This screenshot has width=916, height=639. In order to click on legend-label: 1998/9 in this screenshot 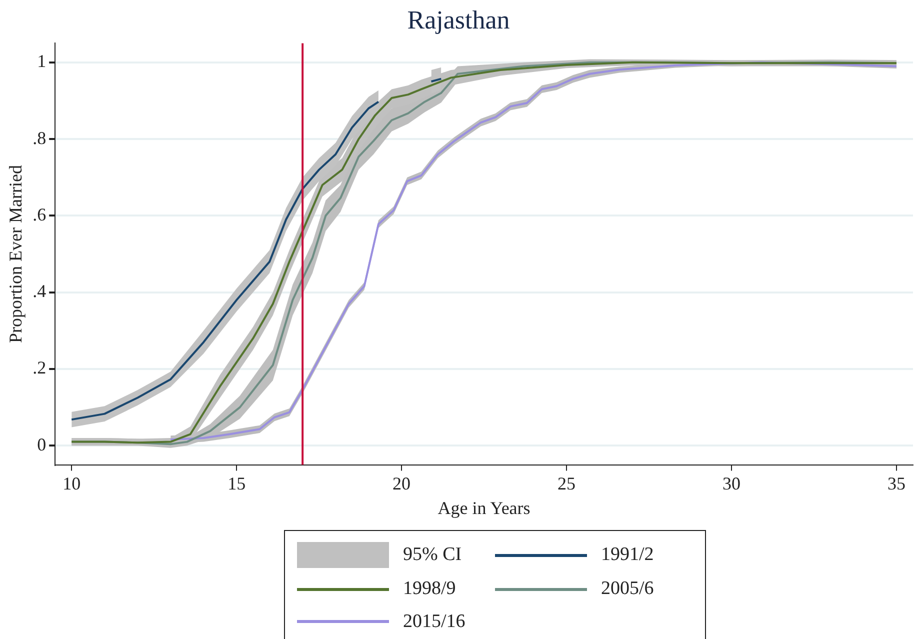, I will do `click(429, 589)`.